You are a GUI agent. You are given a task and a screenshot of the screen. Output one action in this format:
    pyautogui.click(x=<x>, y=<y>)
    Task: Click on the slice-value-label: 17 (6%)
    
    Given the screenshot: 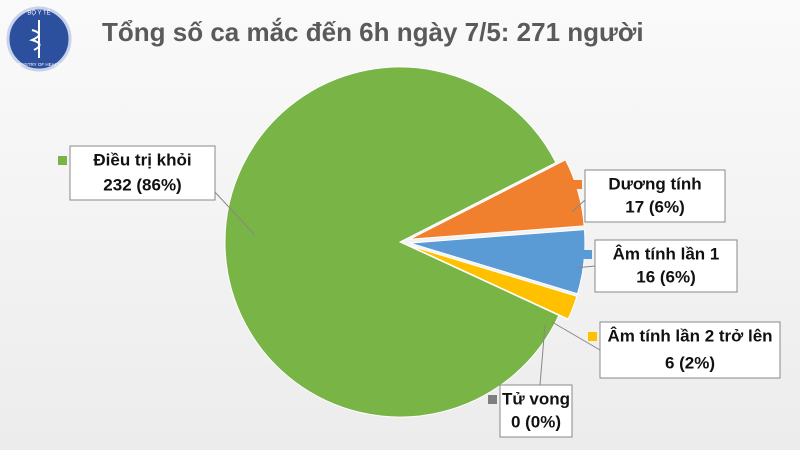 What is the action you would take?
    pyautogui.click(x=655, y=206)
    